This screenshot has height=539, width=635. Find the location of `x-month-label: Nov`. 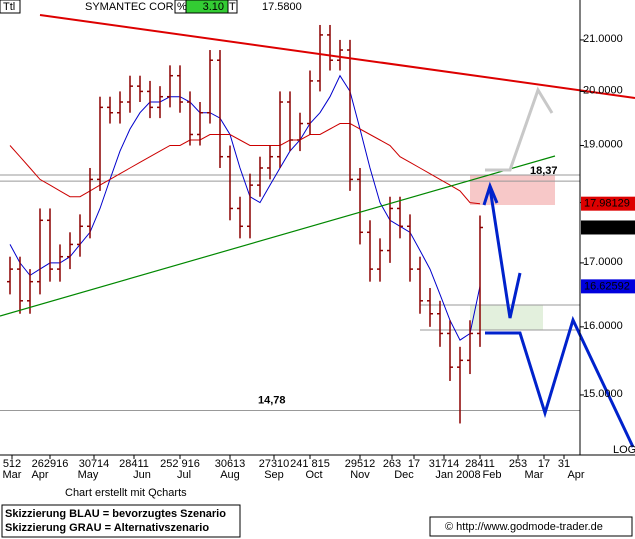

x-month-label: Nov is located at coordinates (360, 475).